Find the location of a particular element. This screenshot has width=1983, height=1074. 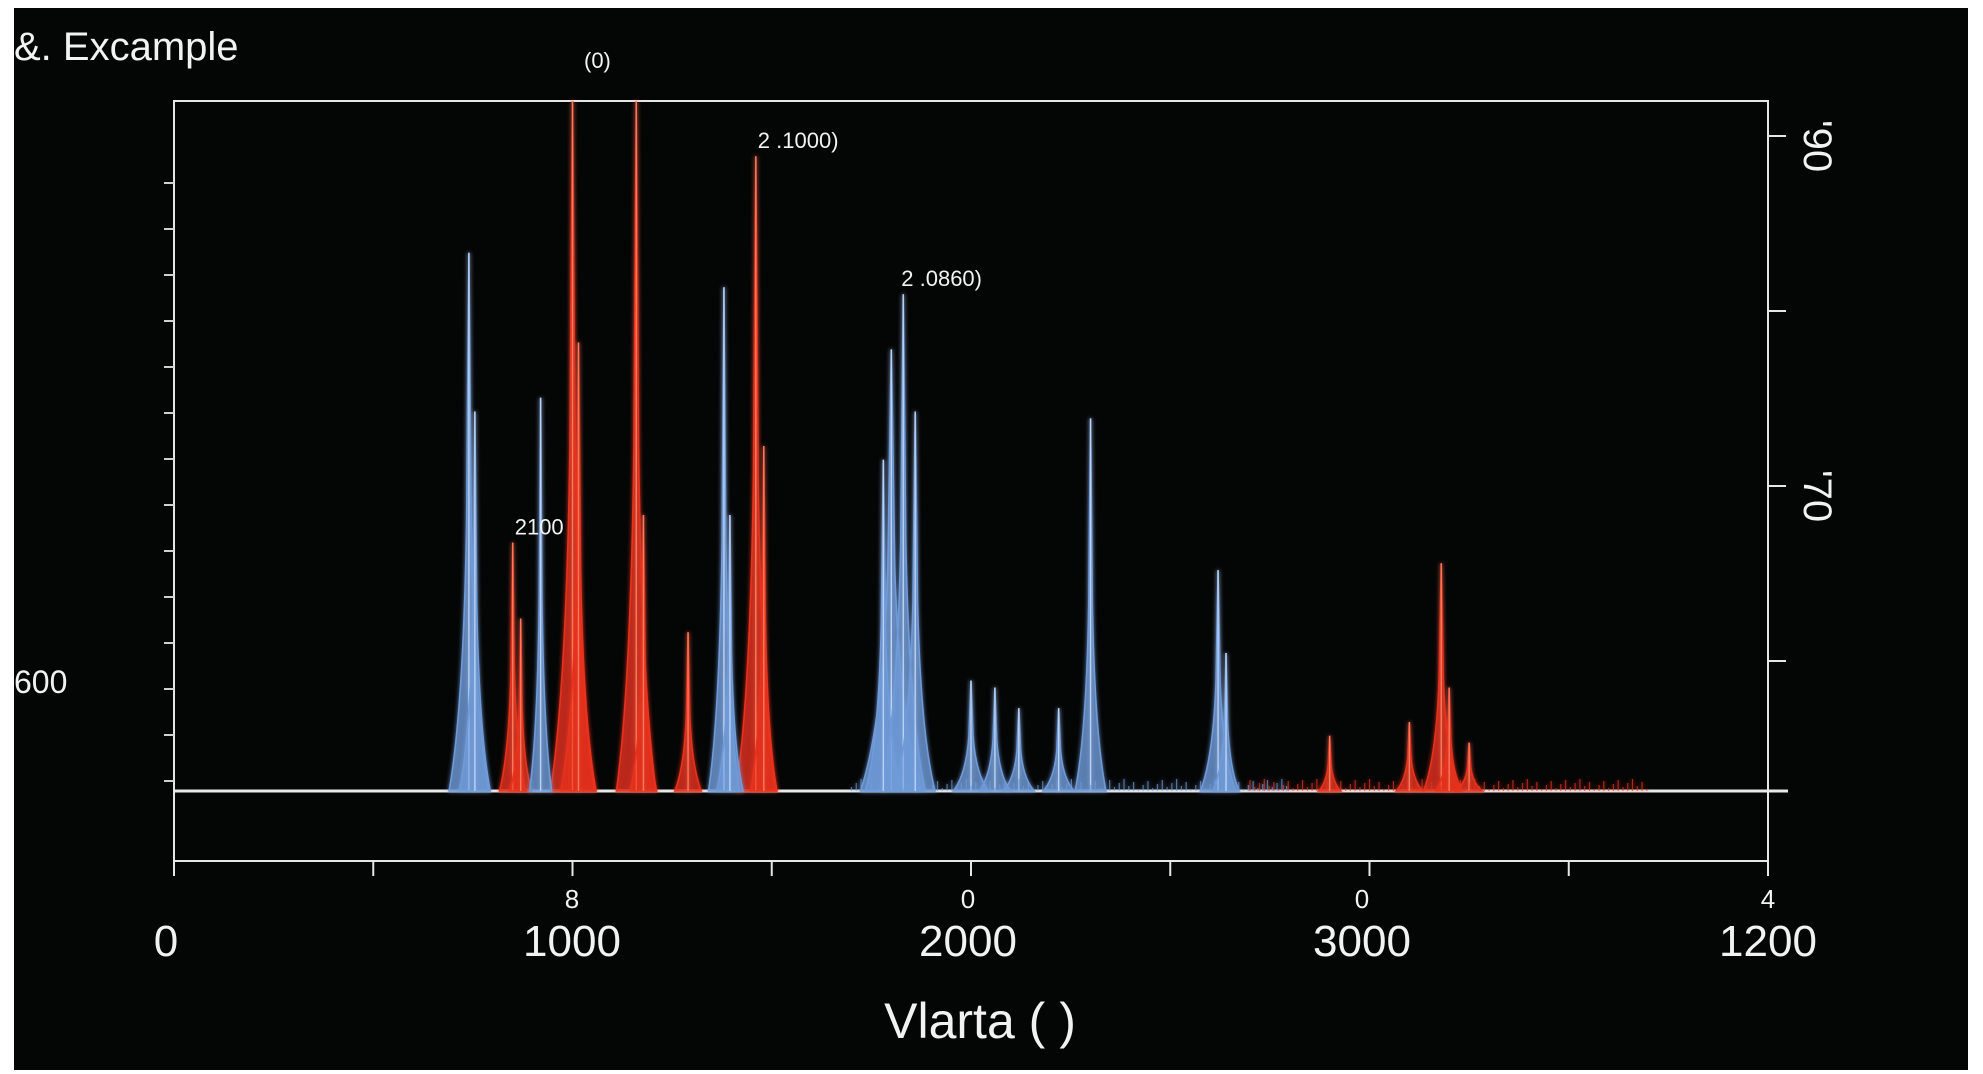

x-tick-label: 1000 is located at coordinates (572, 941).